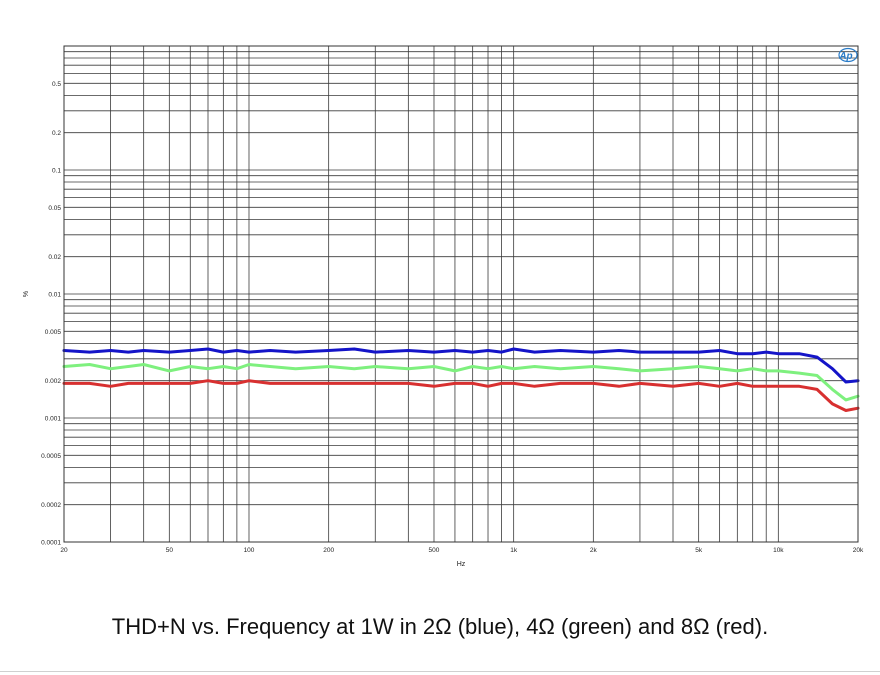 The image size is (880, 675). What do you see at coordinates (54, 257) in the screenshot?
I see `y-tick-label: 0.02` at bounding box center [54, 257].